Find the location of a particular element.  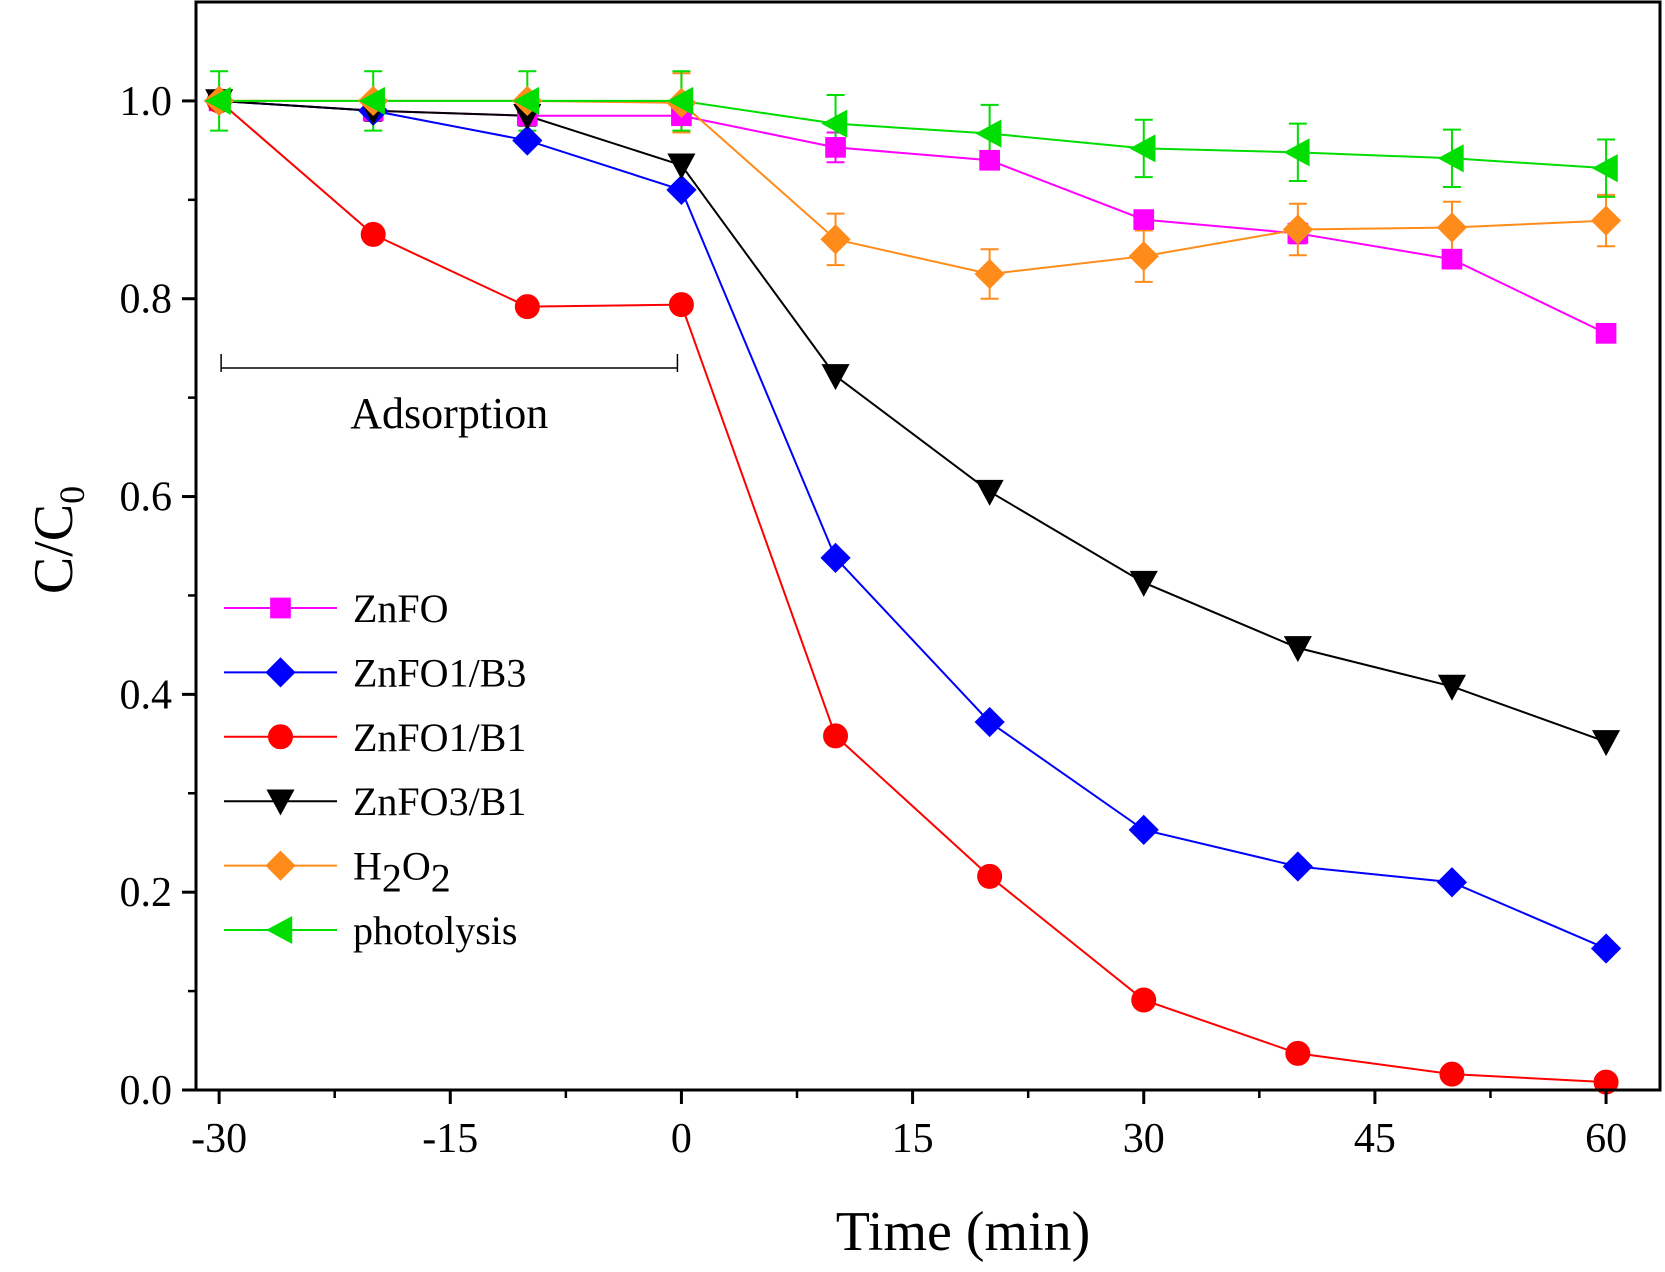

legend-item-2-label: ZnFO1/B1 is located at coordinates (439, 737).